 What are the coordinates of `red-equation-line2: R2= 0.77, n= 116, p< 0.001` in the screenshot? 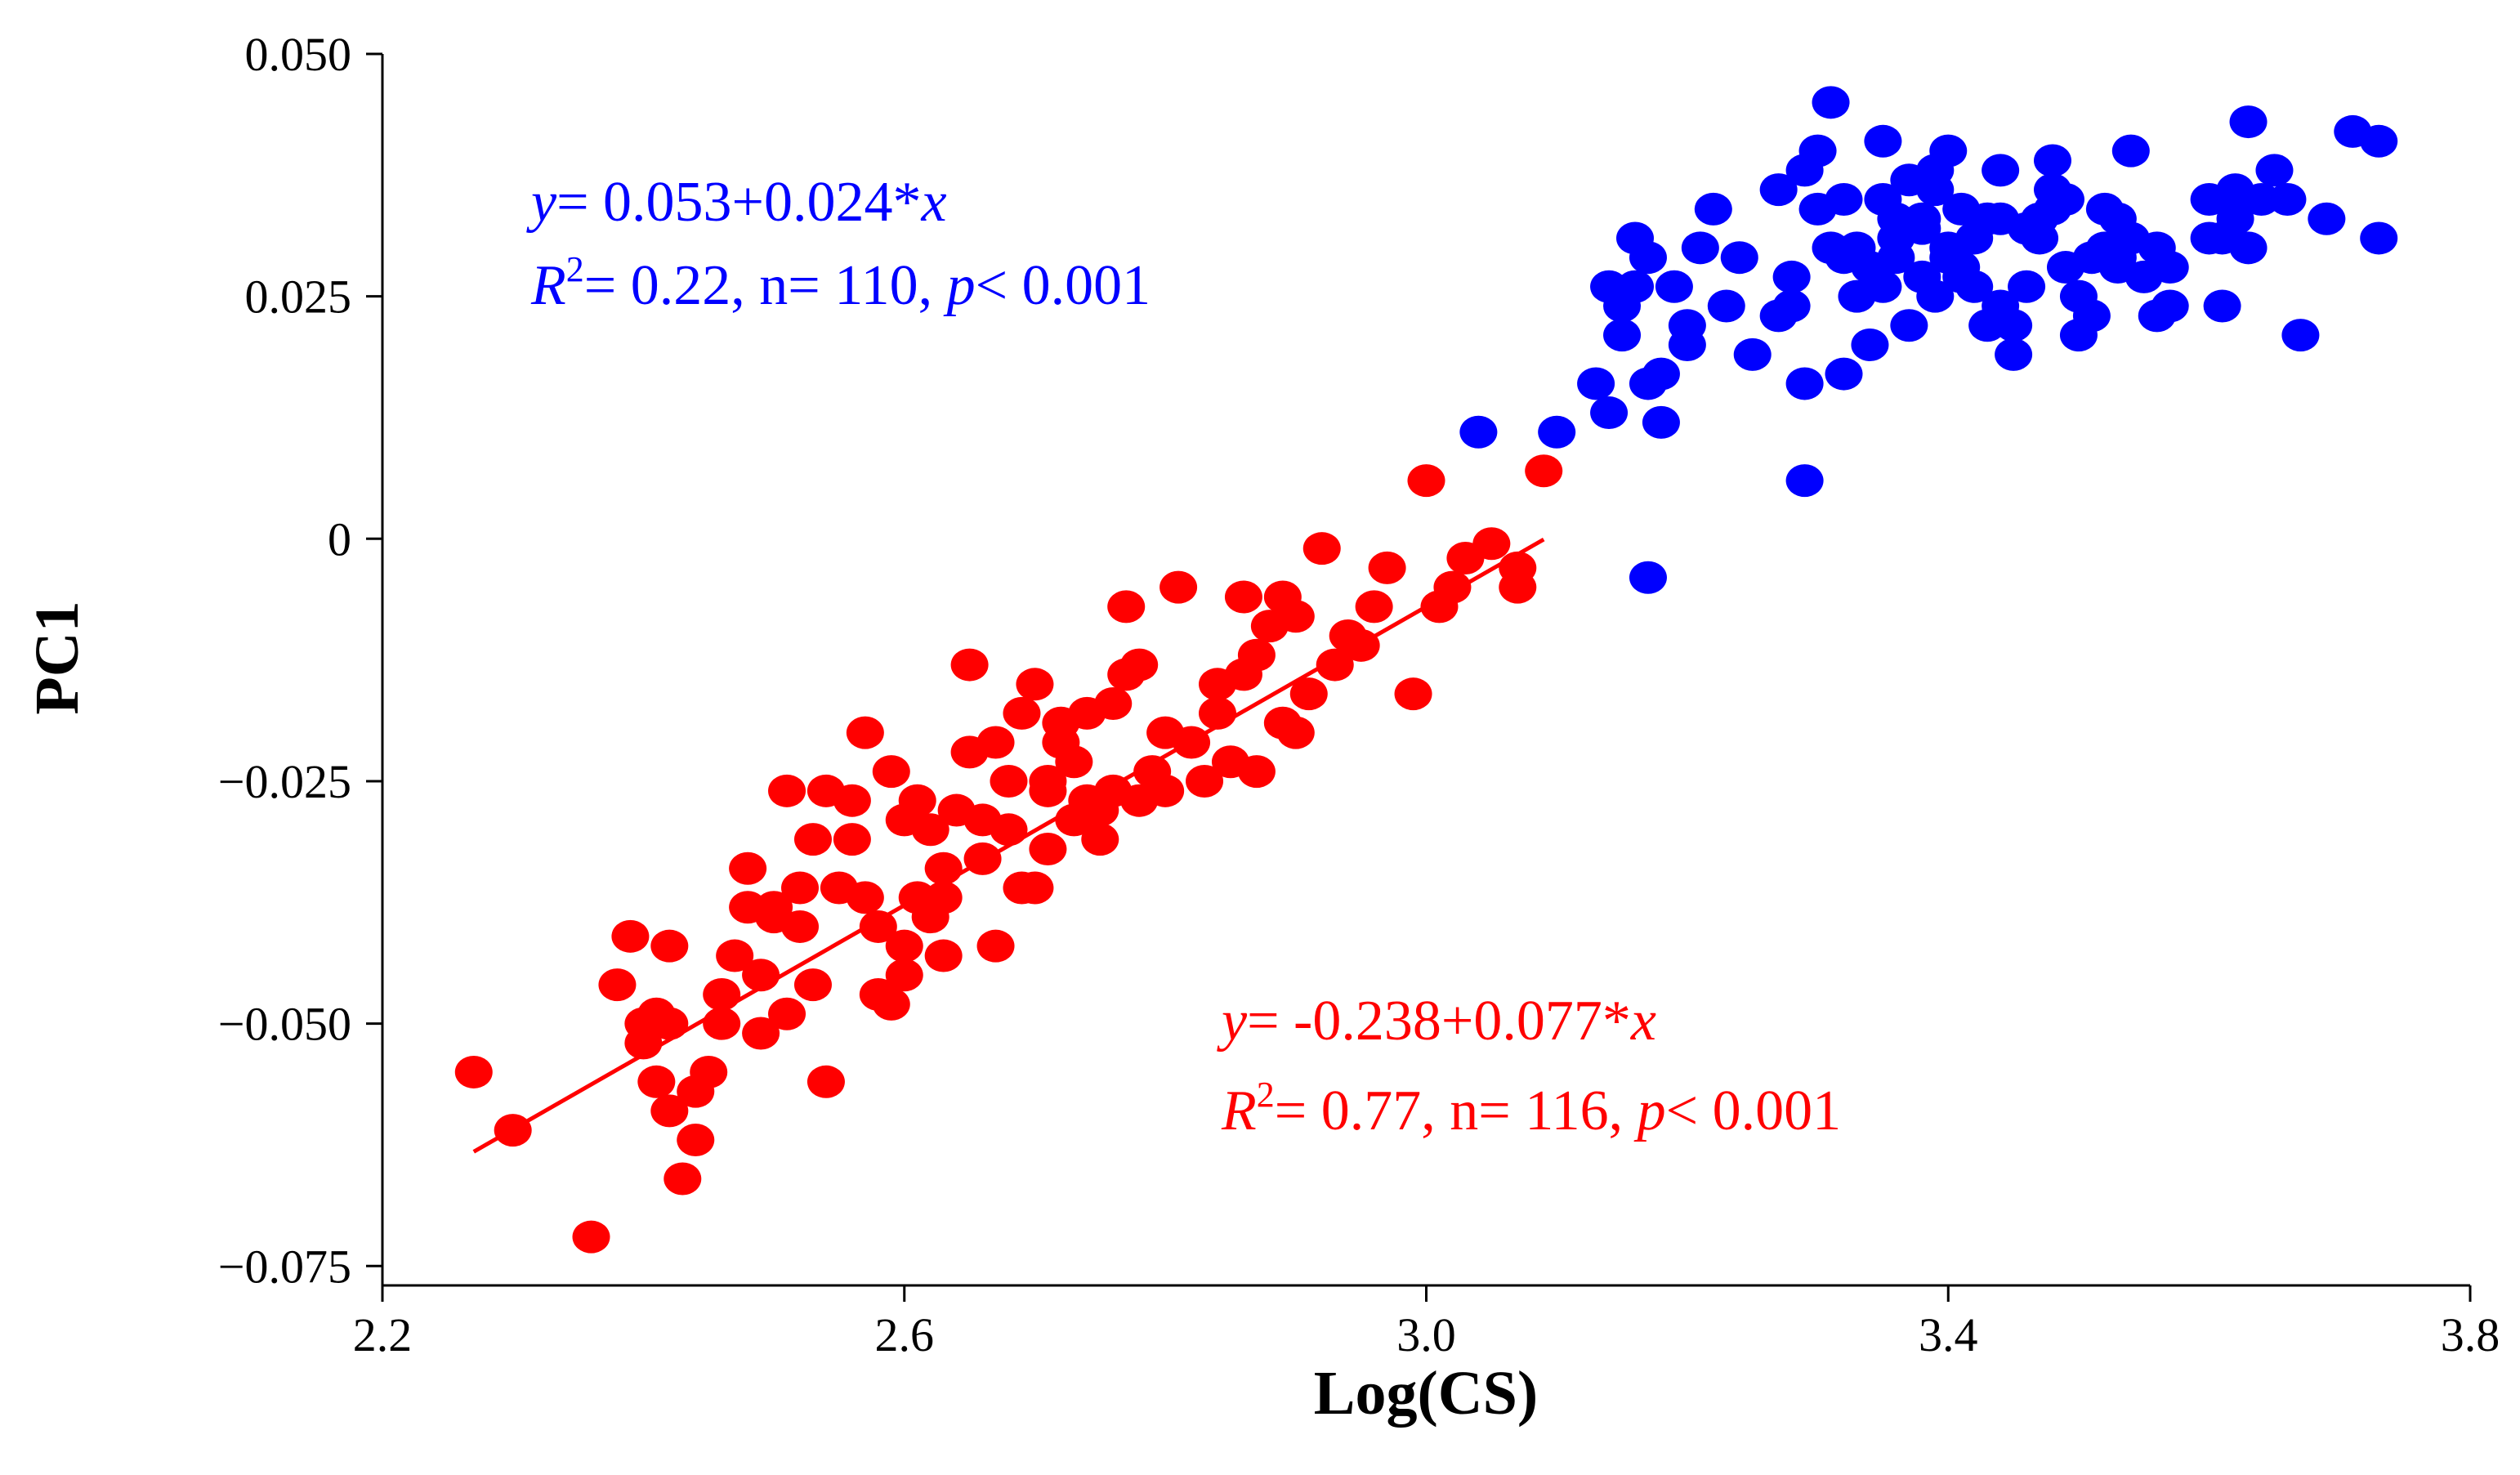 It's located at (1531, 1108).